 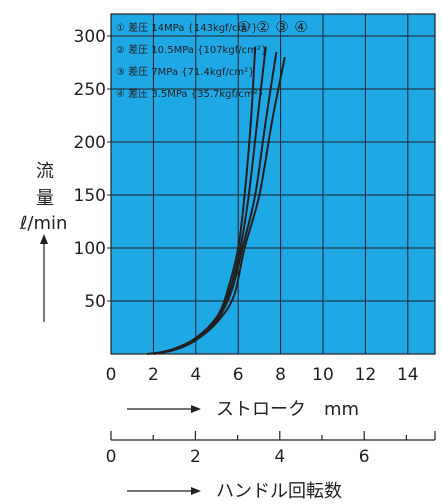 I want to click on x2-axis-arrow-head, so click(x=196, y=491).